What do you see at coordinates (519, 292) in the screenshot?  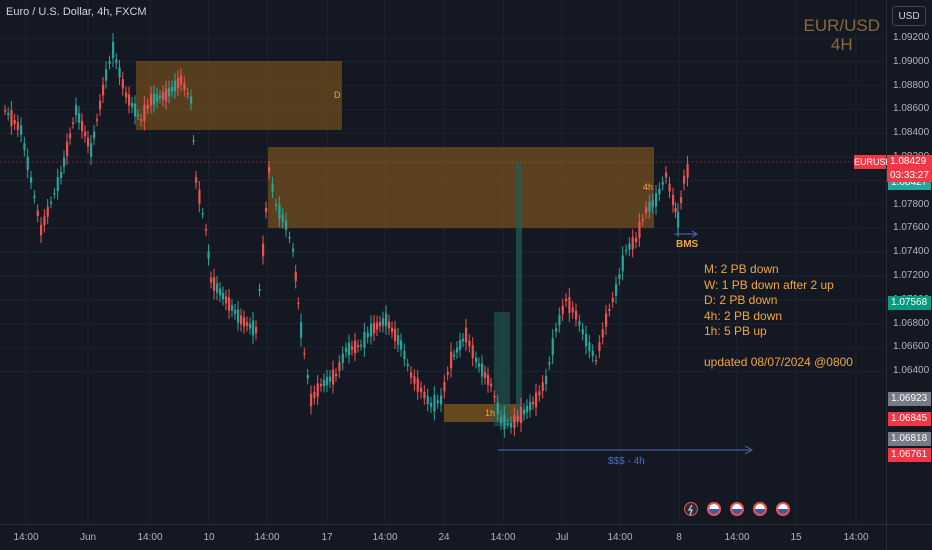 I see `position-box-tall` at bounding box center [519, 292].